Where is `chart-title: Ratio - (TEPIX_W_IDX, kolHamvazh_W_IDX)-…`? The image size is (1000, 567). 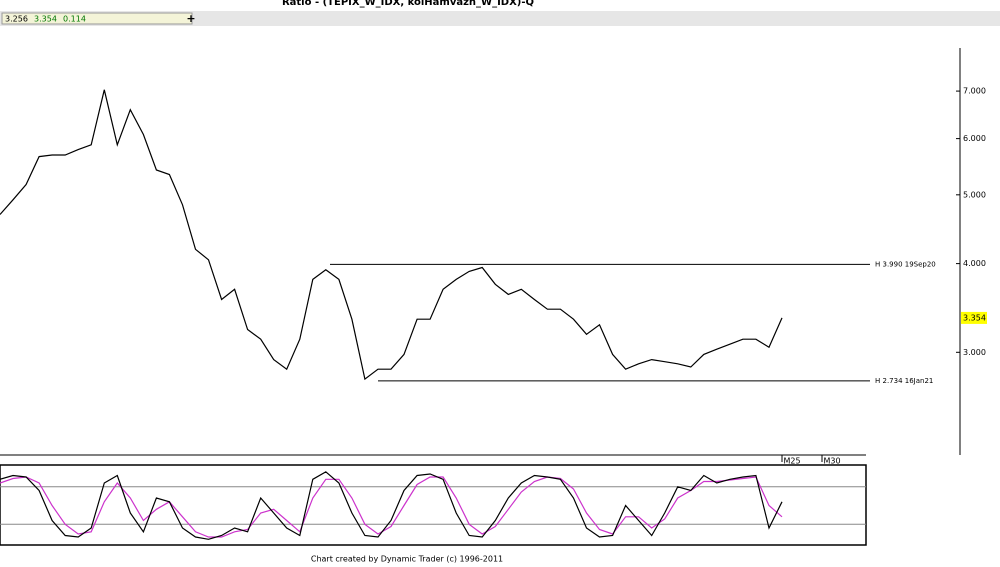
chart-title: Ratio - (TEPIX_W_IDX, kolHamvazh_W_IDX)-… is located at coordinates (408, 4).